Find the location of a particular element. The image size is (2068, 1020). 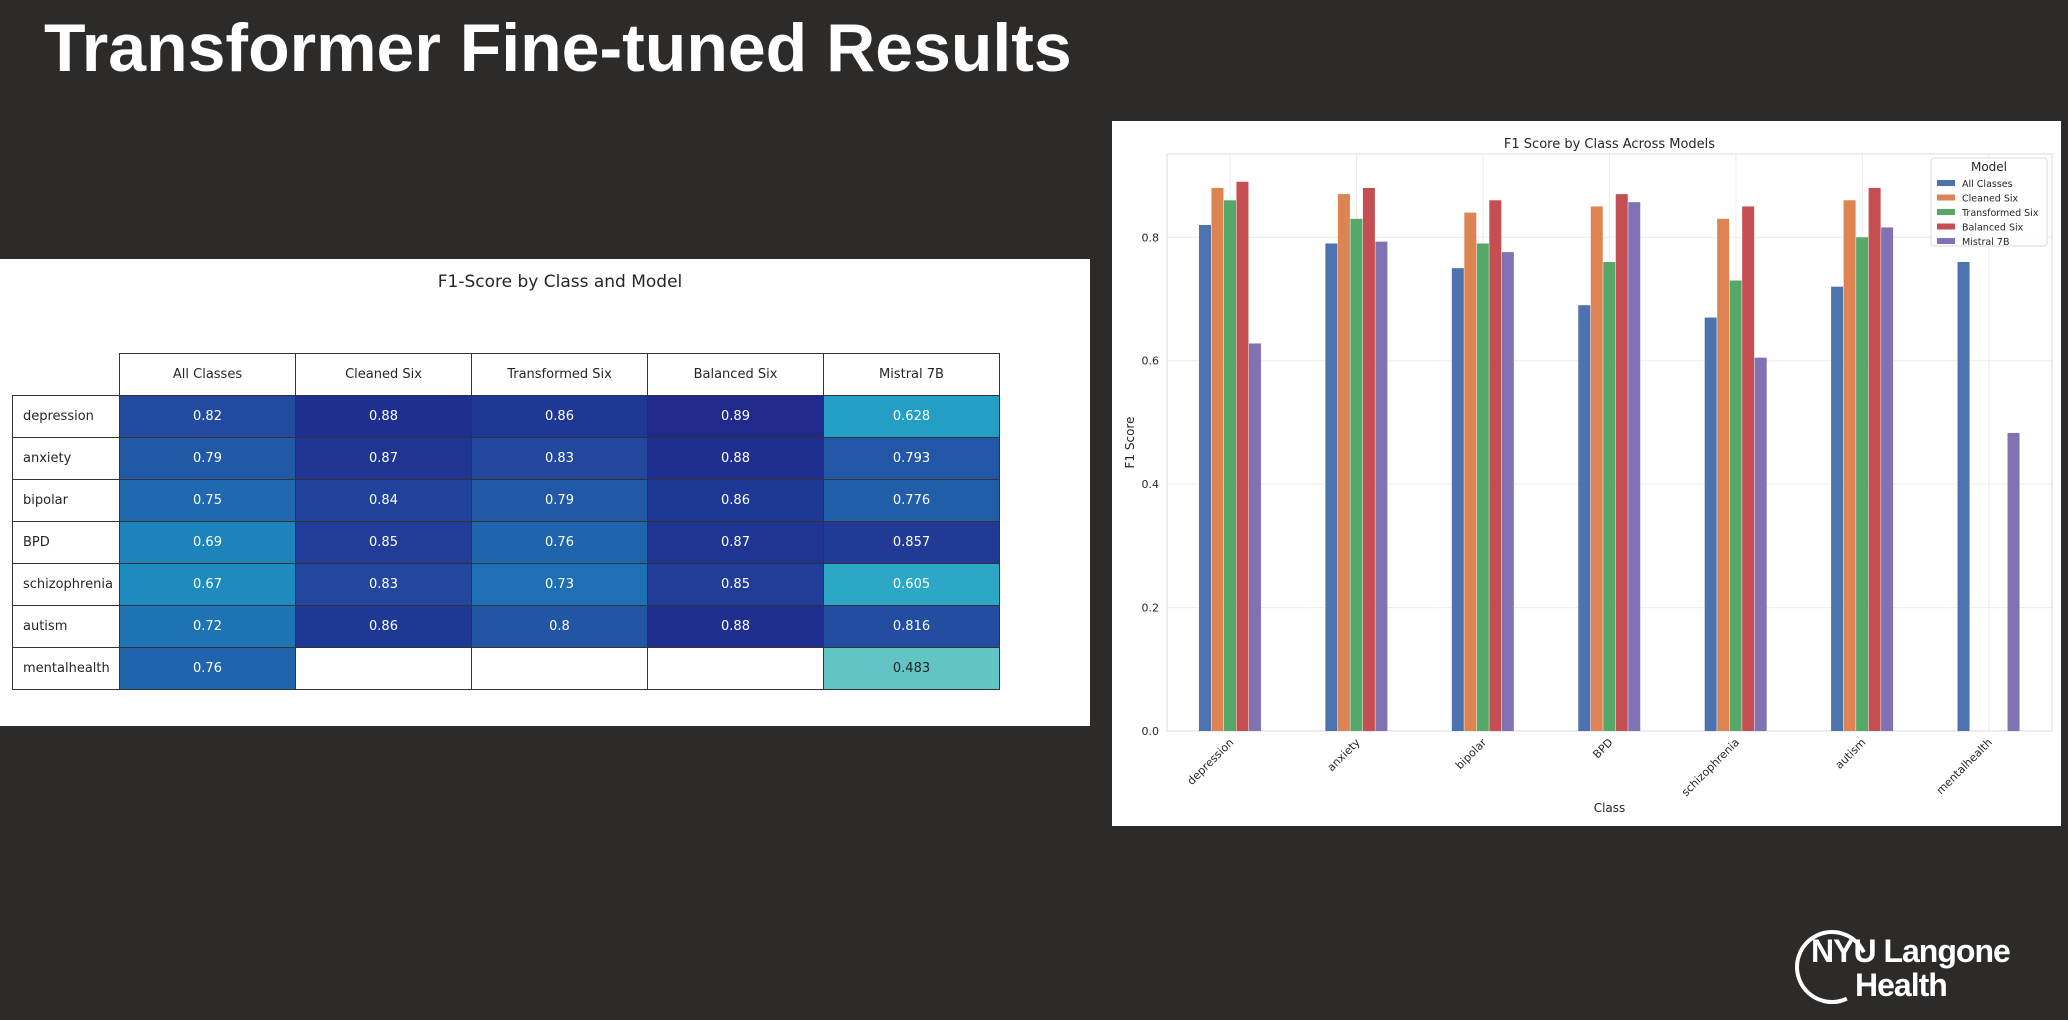

table-cell: 0.605 is located at coordinates (911, 584).